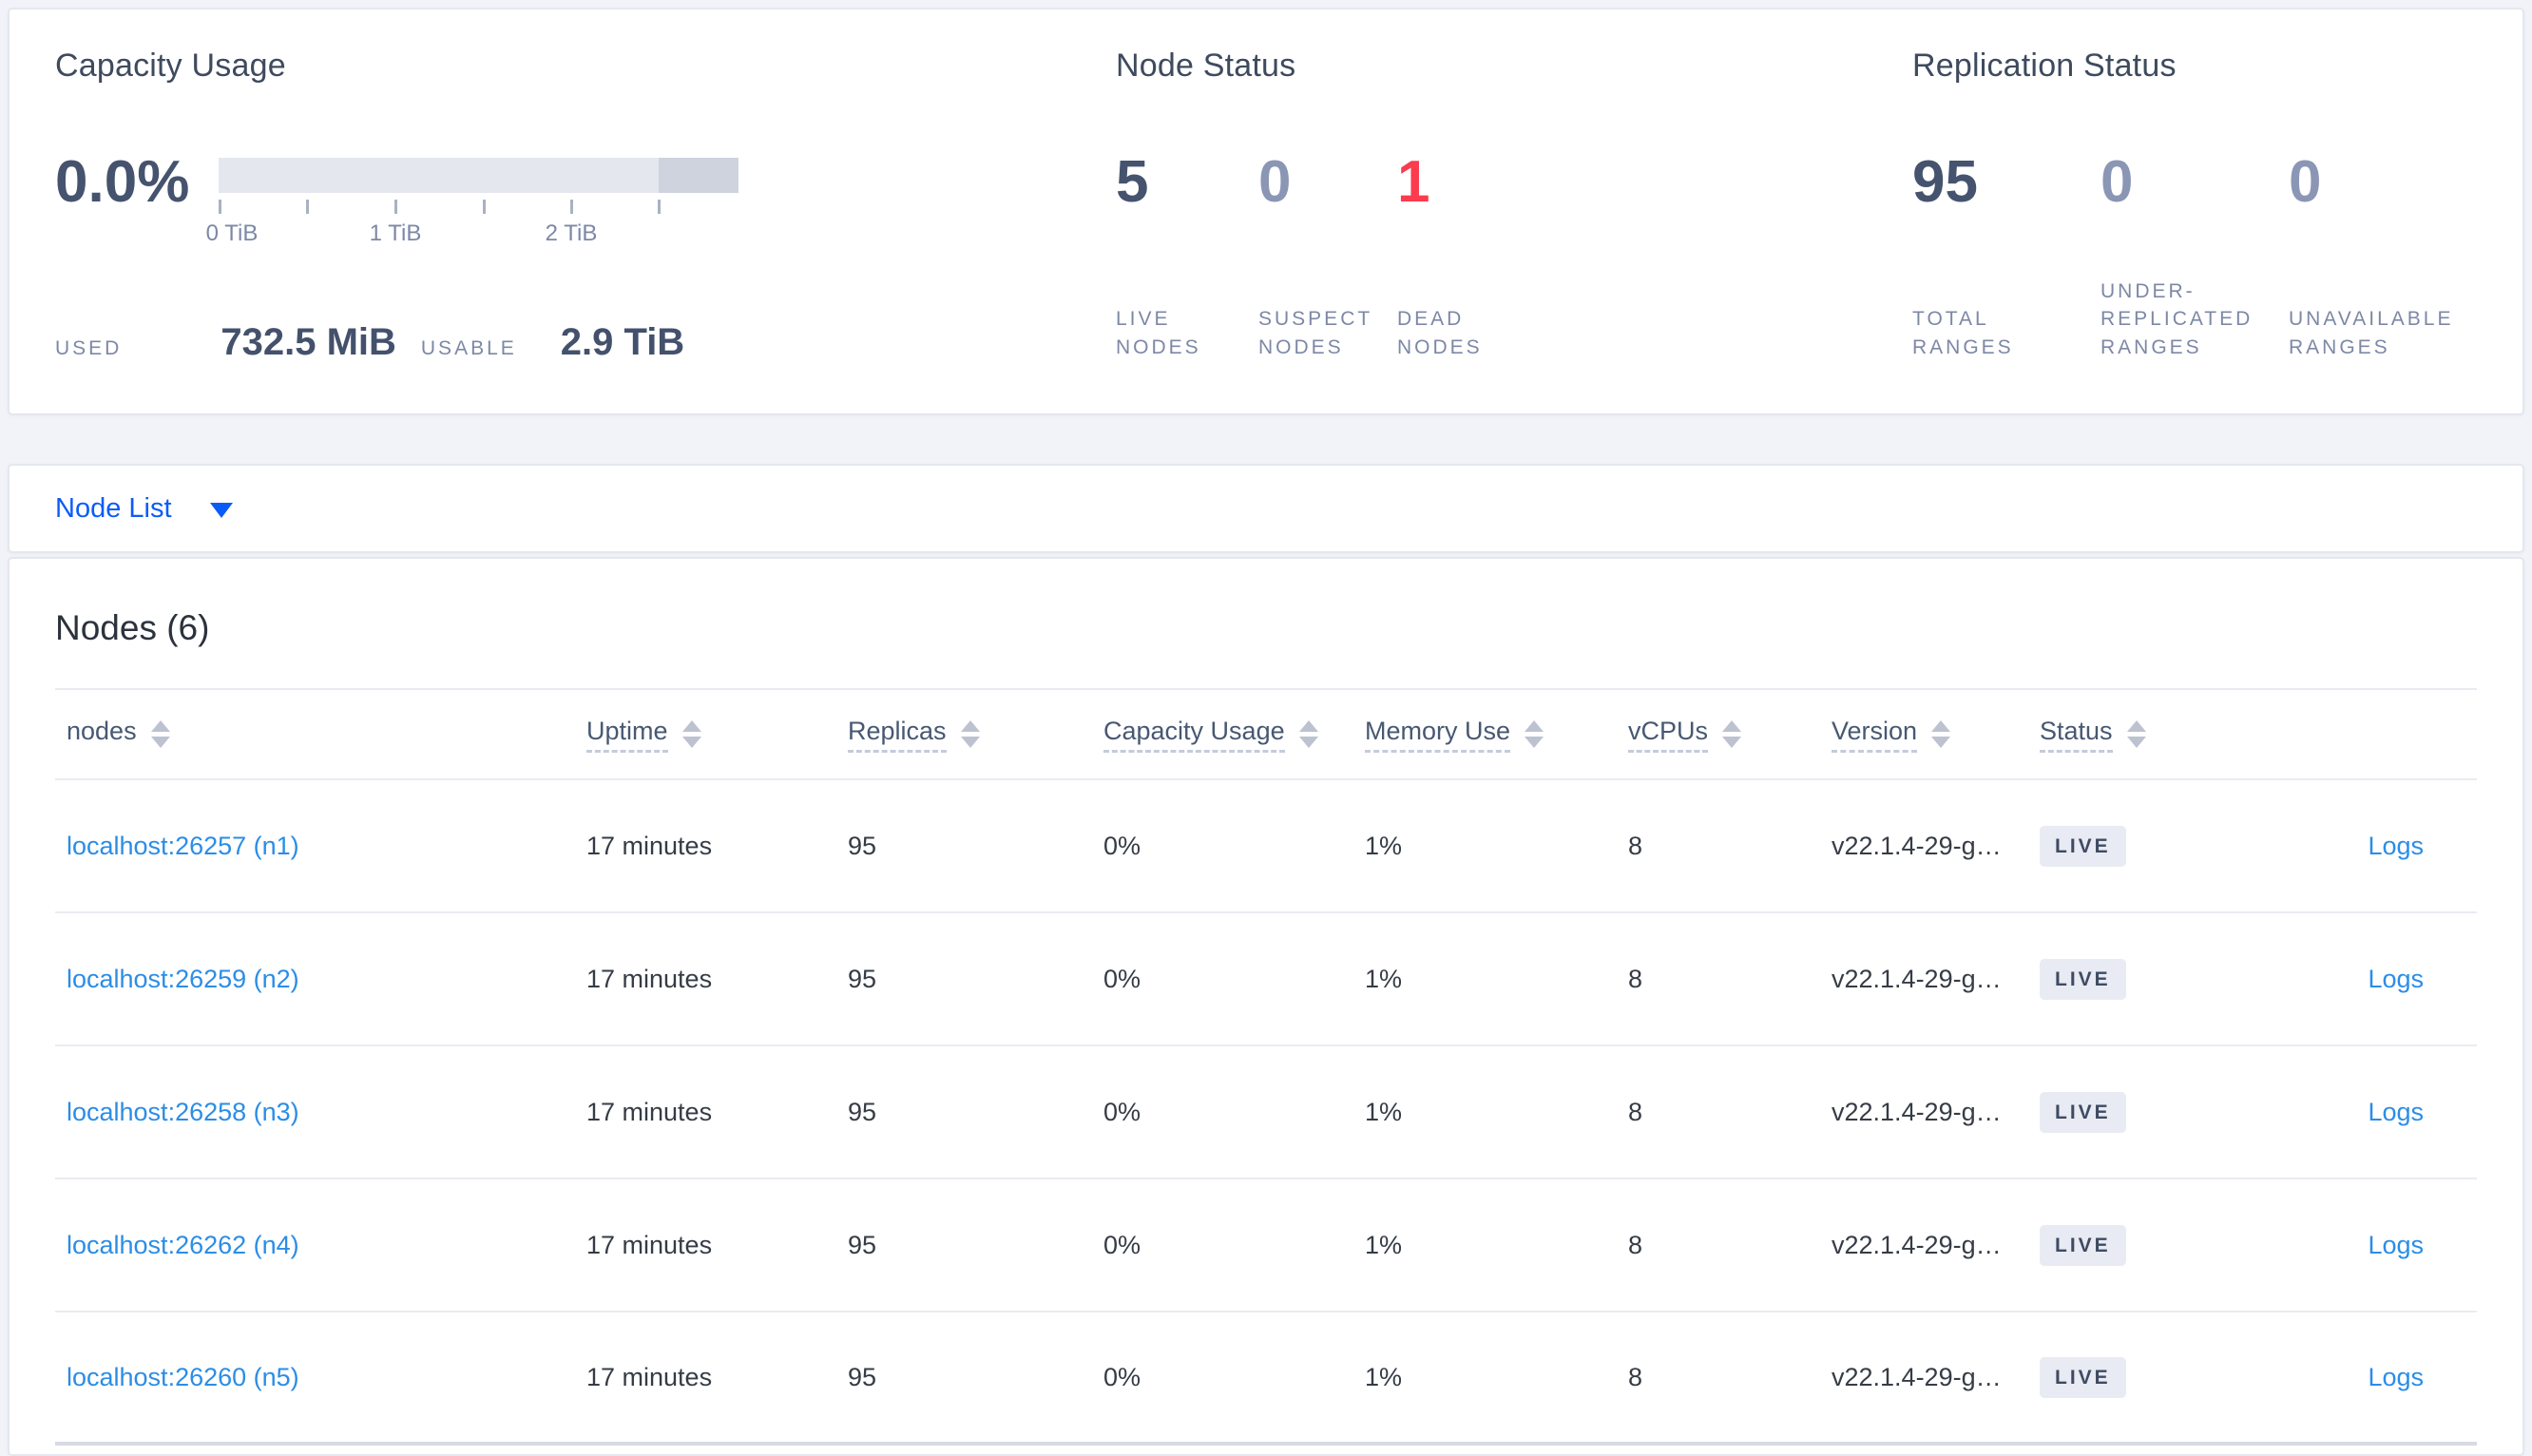  I want to click on chevron-down-icon, so click(221, 510).